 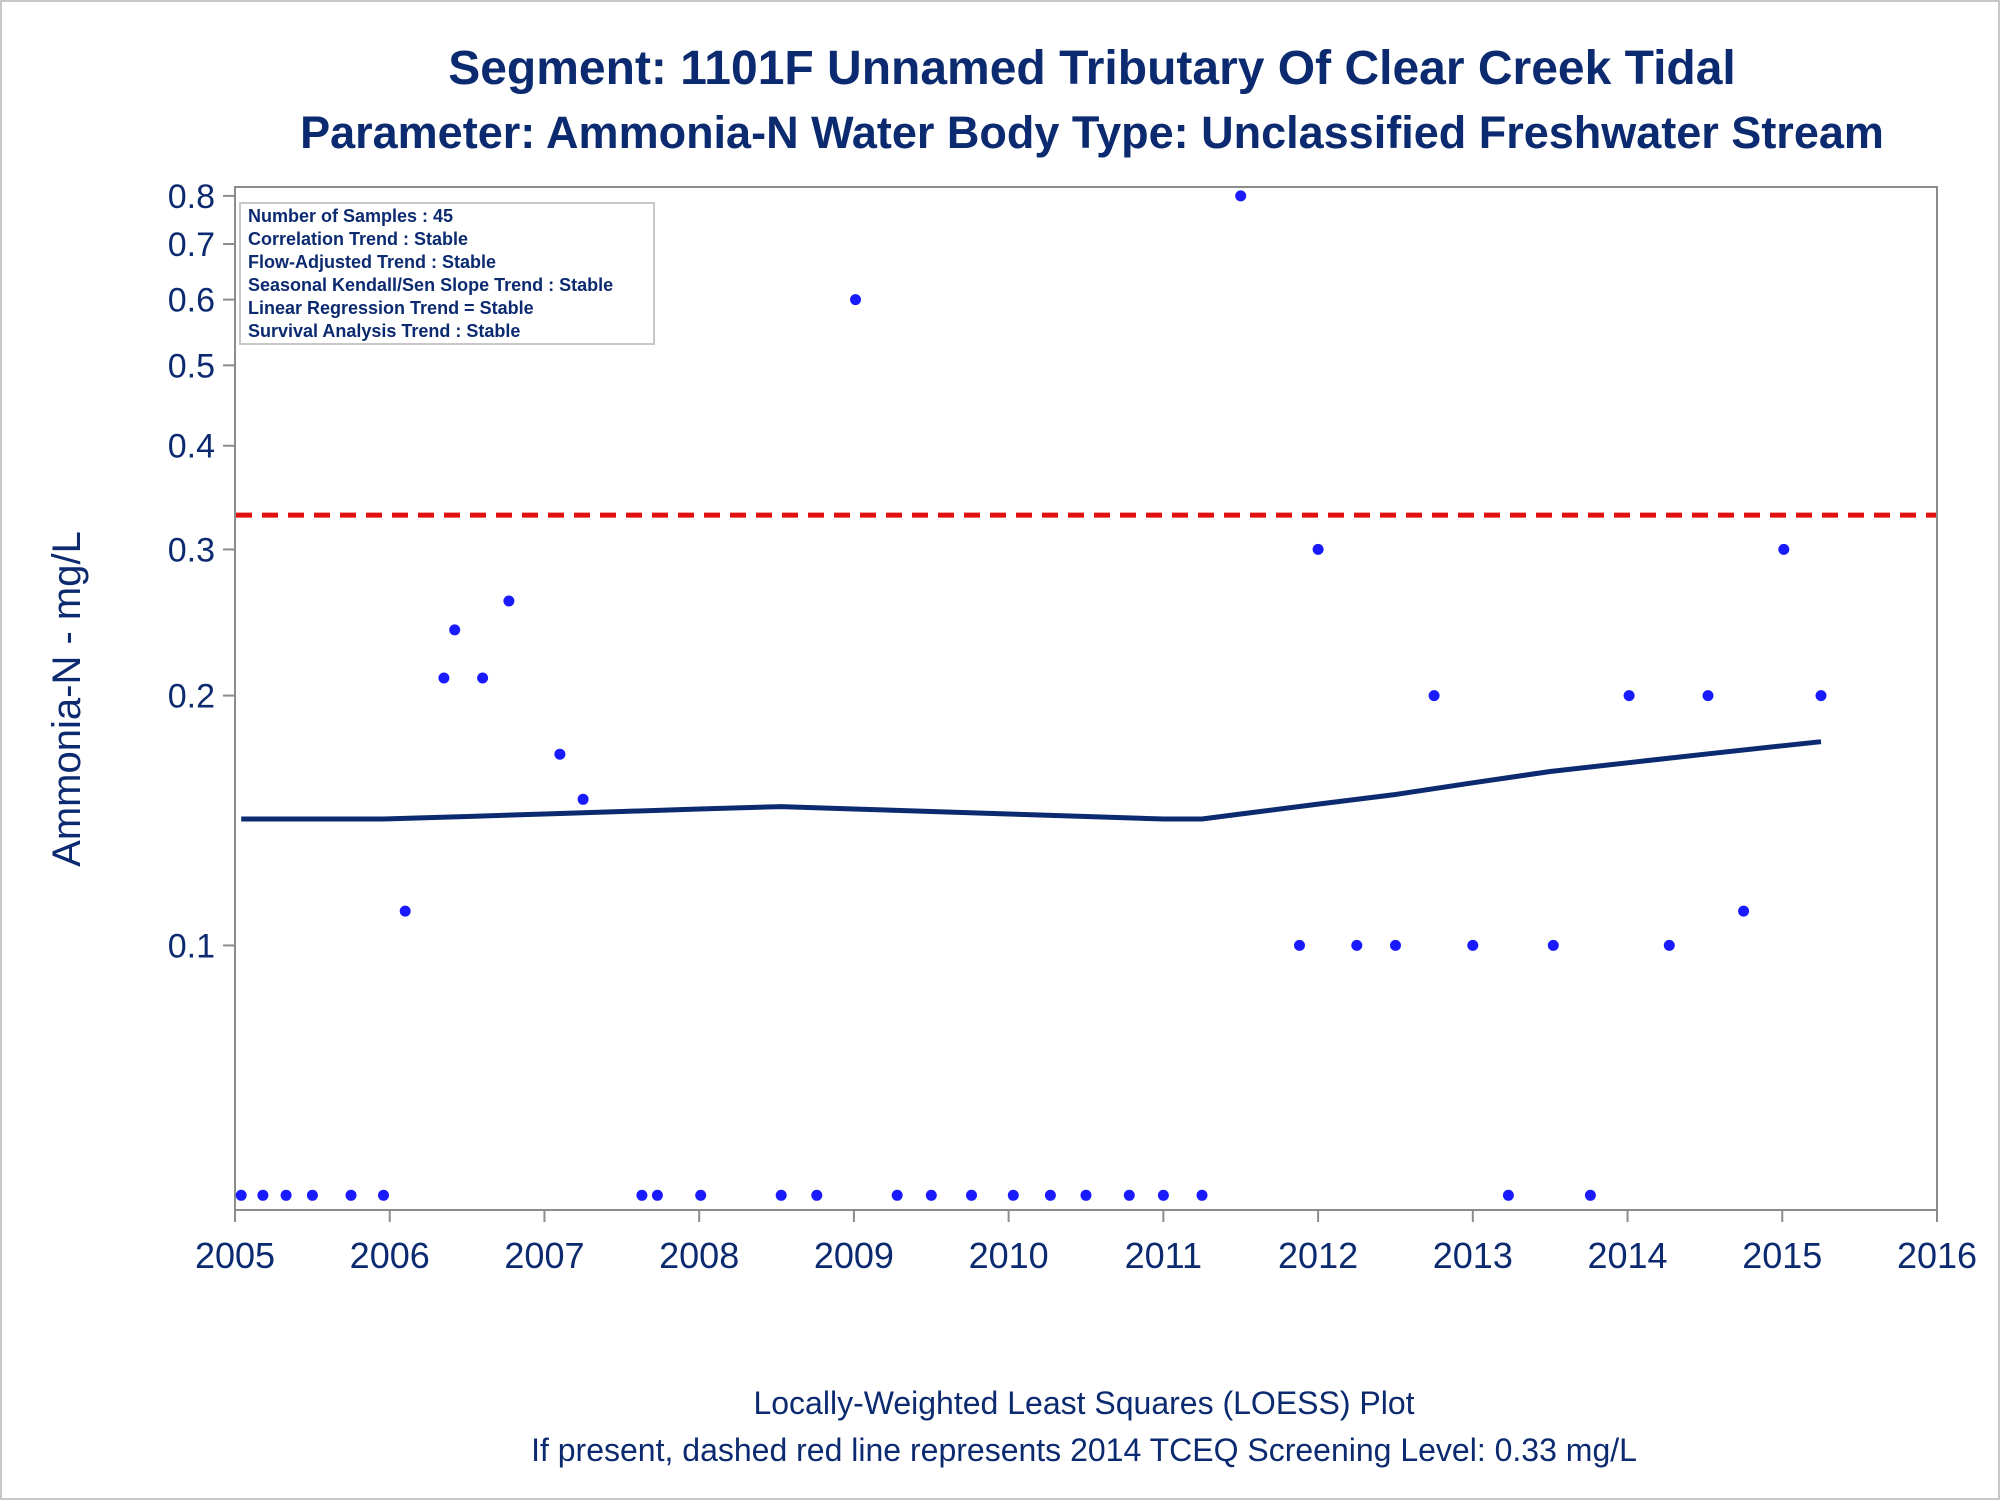 What do you see at coordinates (1937, 1255) in the screenshot?
I see `x-tick-label: 2016` at bounding box center [1937, 1255].